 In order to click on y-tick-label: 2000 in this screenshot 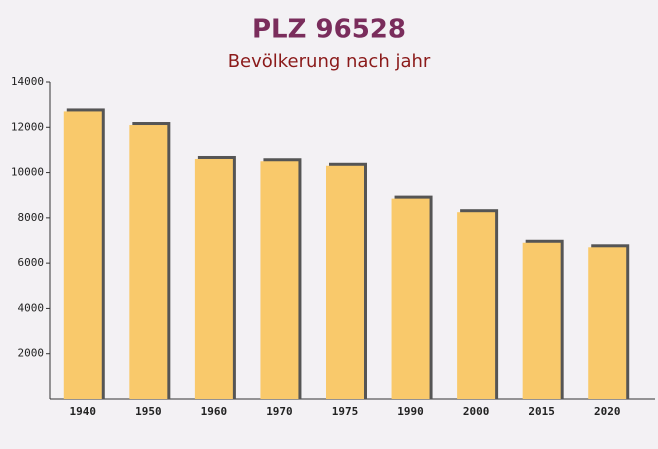, I will do `click(31, 353)`.